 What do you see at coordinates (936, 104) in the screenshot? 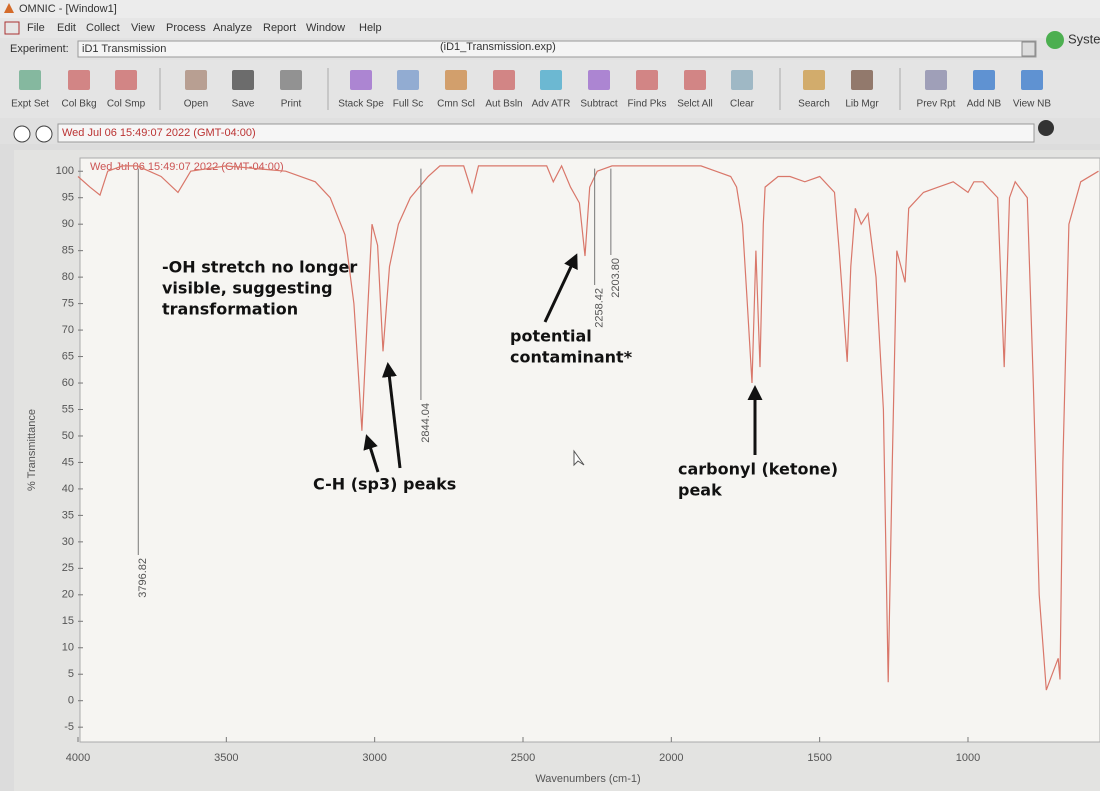
I see `toolbar-label: Prev Rpt` at bounding box center [936, 104].